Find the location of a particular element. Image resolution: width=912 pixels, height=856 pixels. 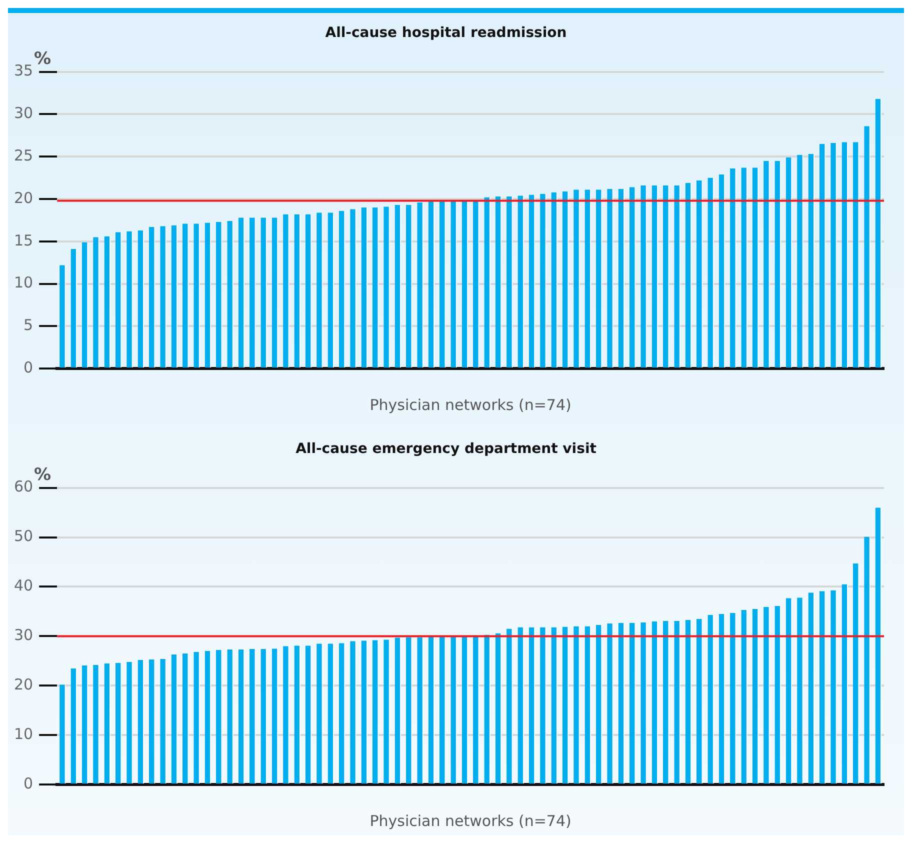

y-tick-label: 25 is located at coordinates (24, 155).